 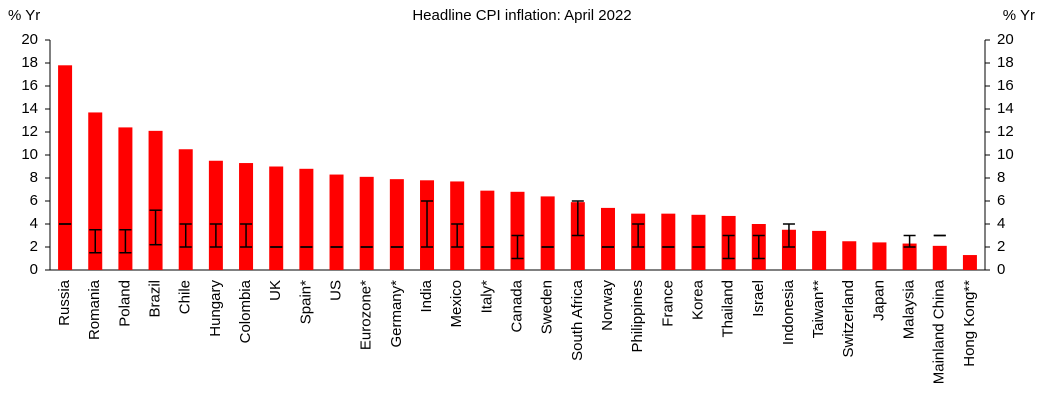 What do you see at coordinates (366, 315) in the screenshot?
I see `x-tick-label: Eurozone*` at bounding box center [366, 315].